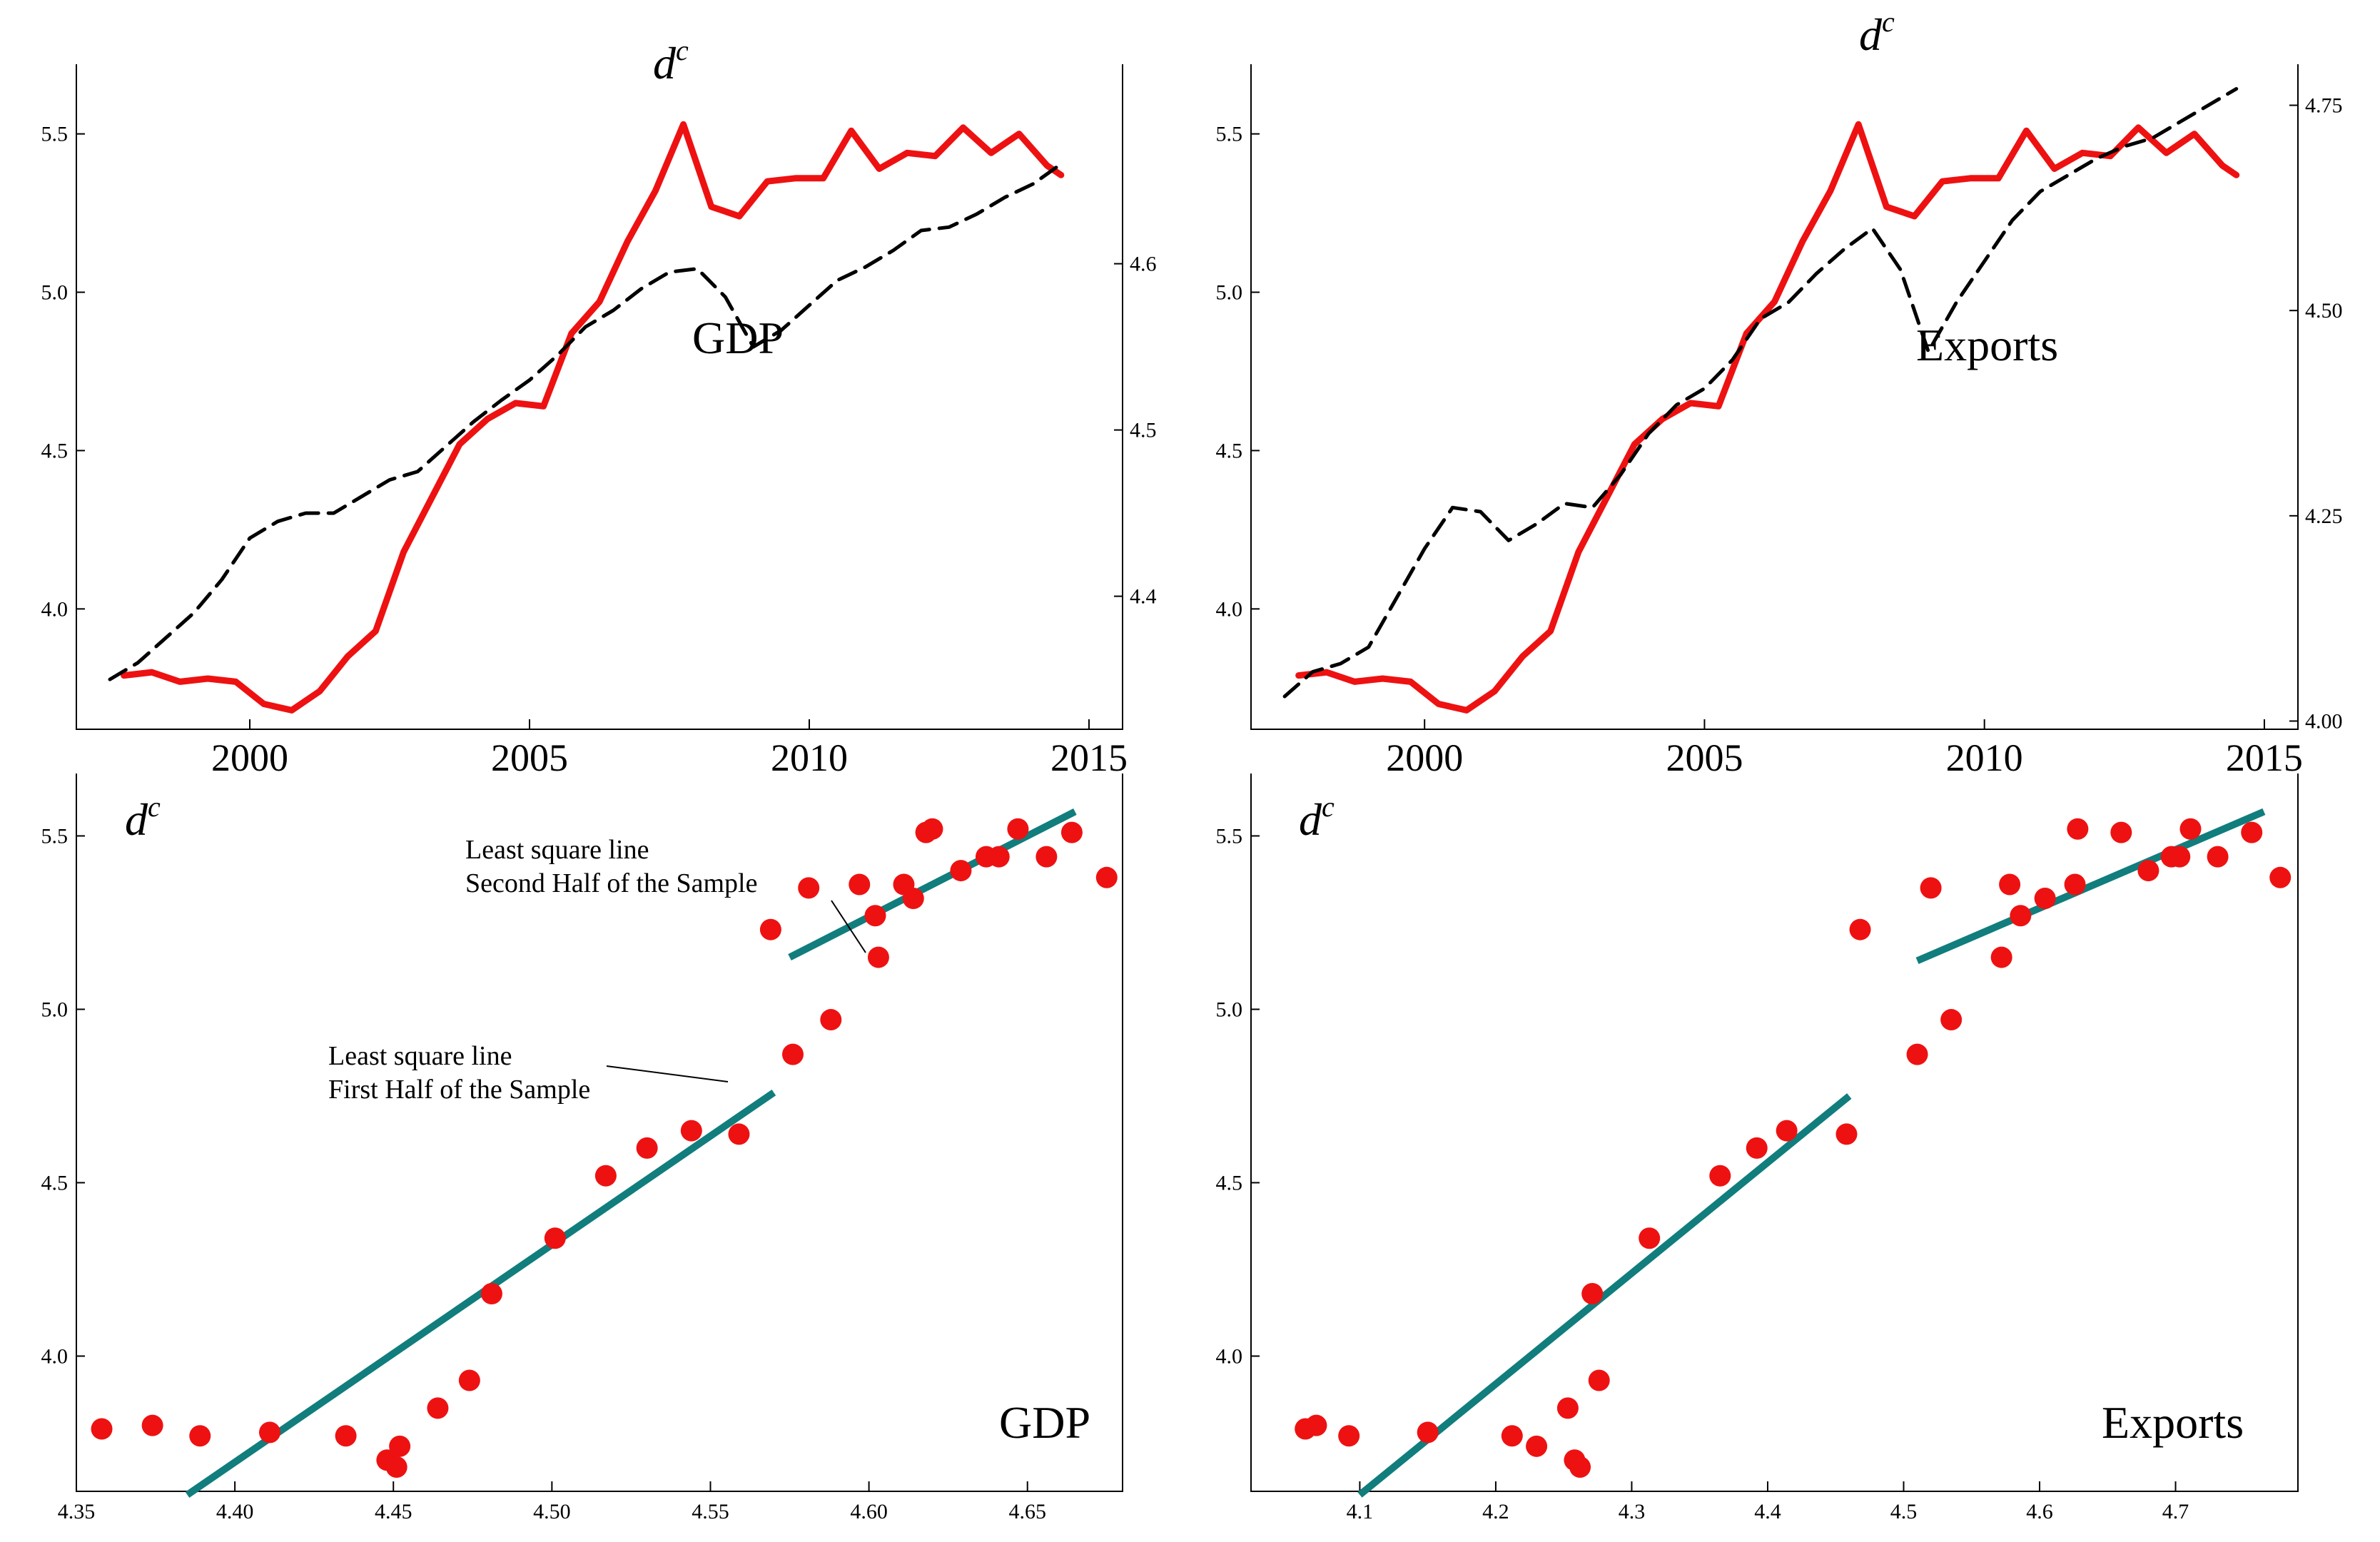  What do you see at coordinates (1360, 1511) in the screenshot?
I see `x-tick-label: 4.1` at bounding box center [1360, 1511].